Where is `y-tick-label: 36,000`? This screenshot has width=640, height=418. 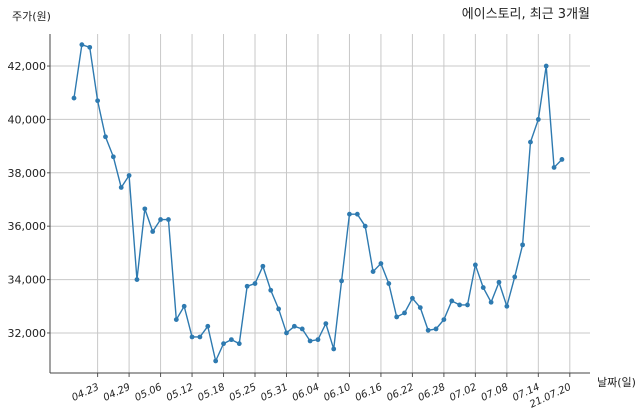 y-tick-label: 36,000 is located at coordinates (27, 226).